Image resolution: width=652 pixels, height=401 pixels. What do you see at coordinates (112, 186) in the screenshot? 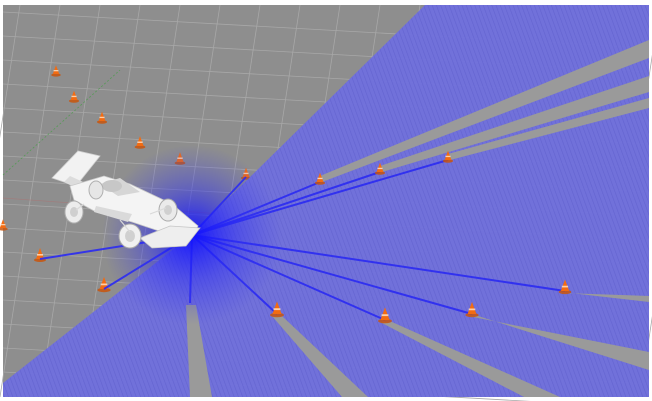
I see `cockpit` at bounding box center [112, 186].